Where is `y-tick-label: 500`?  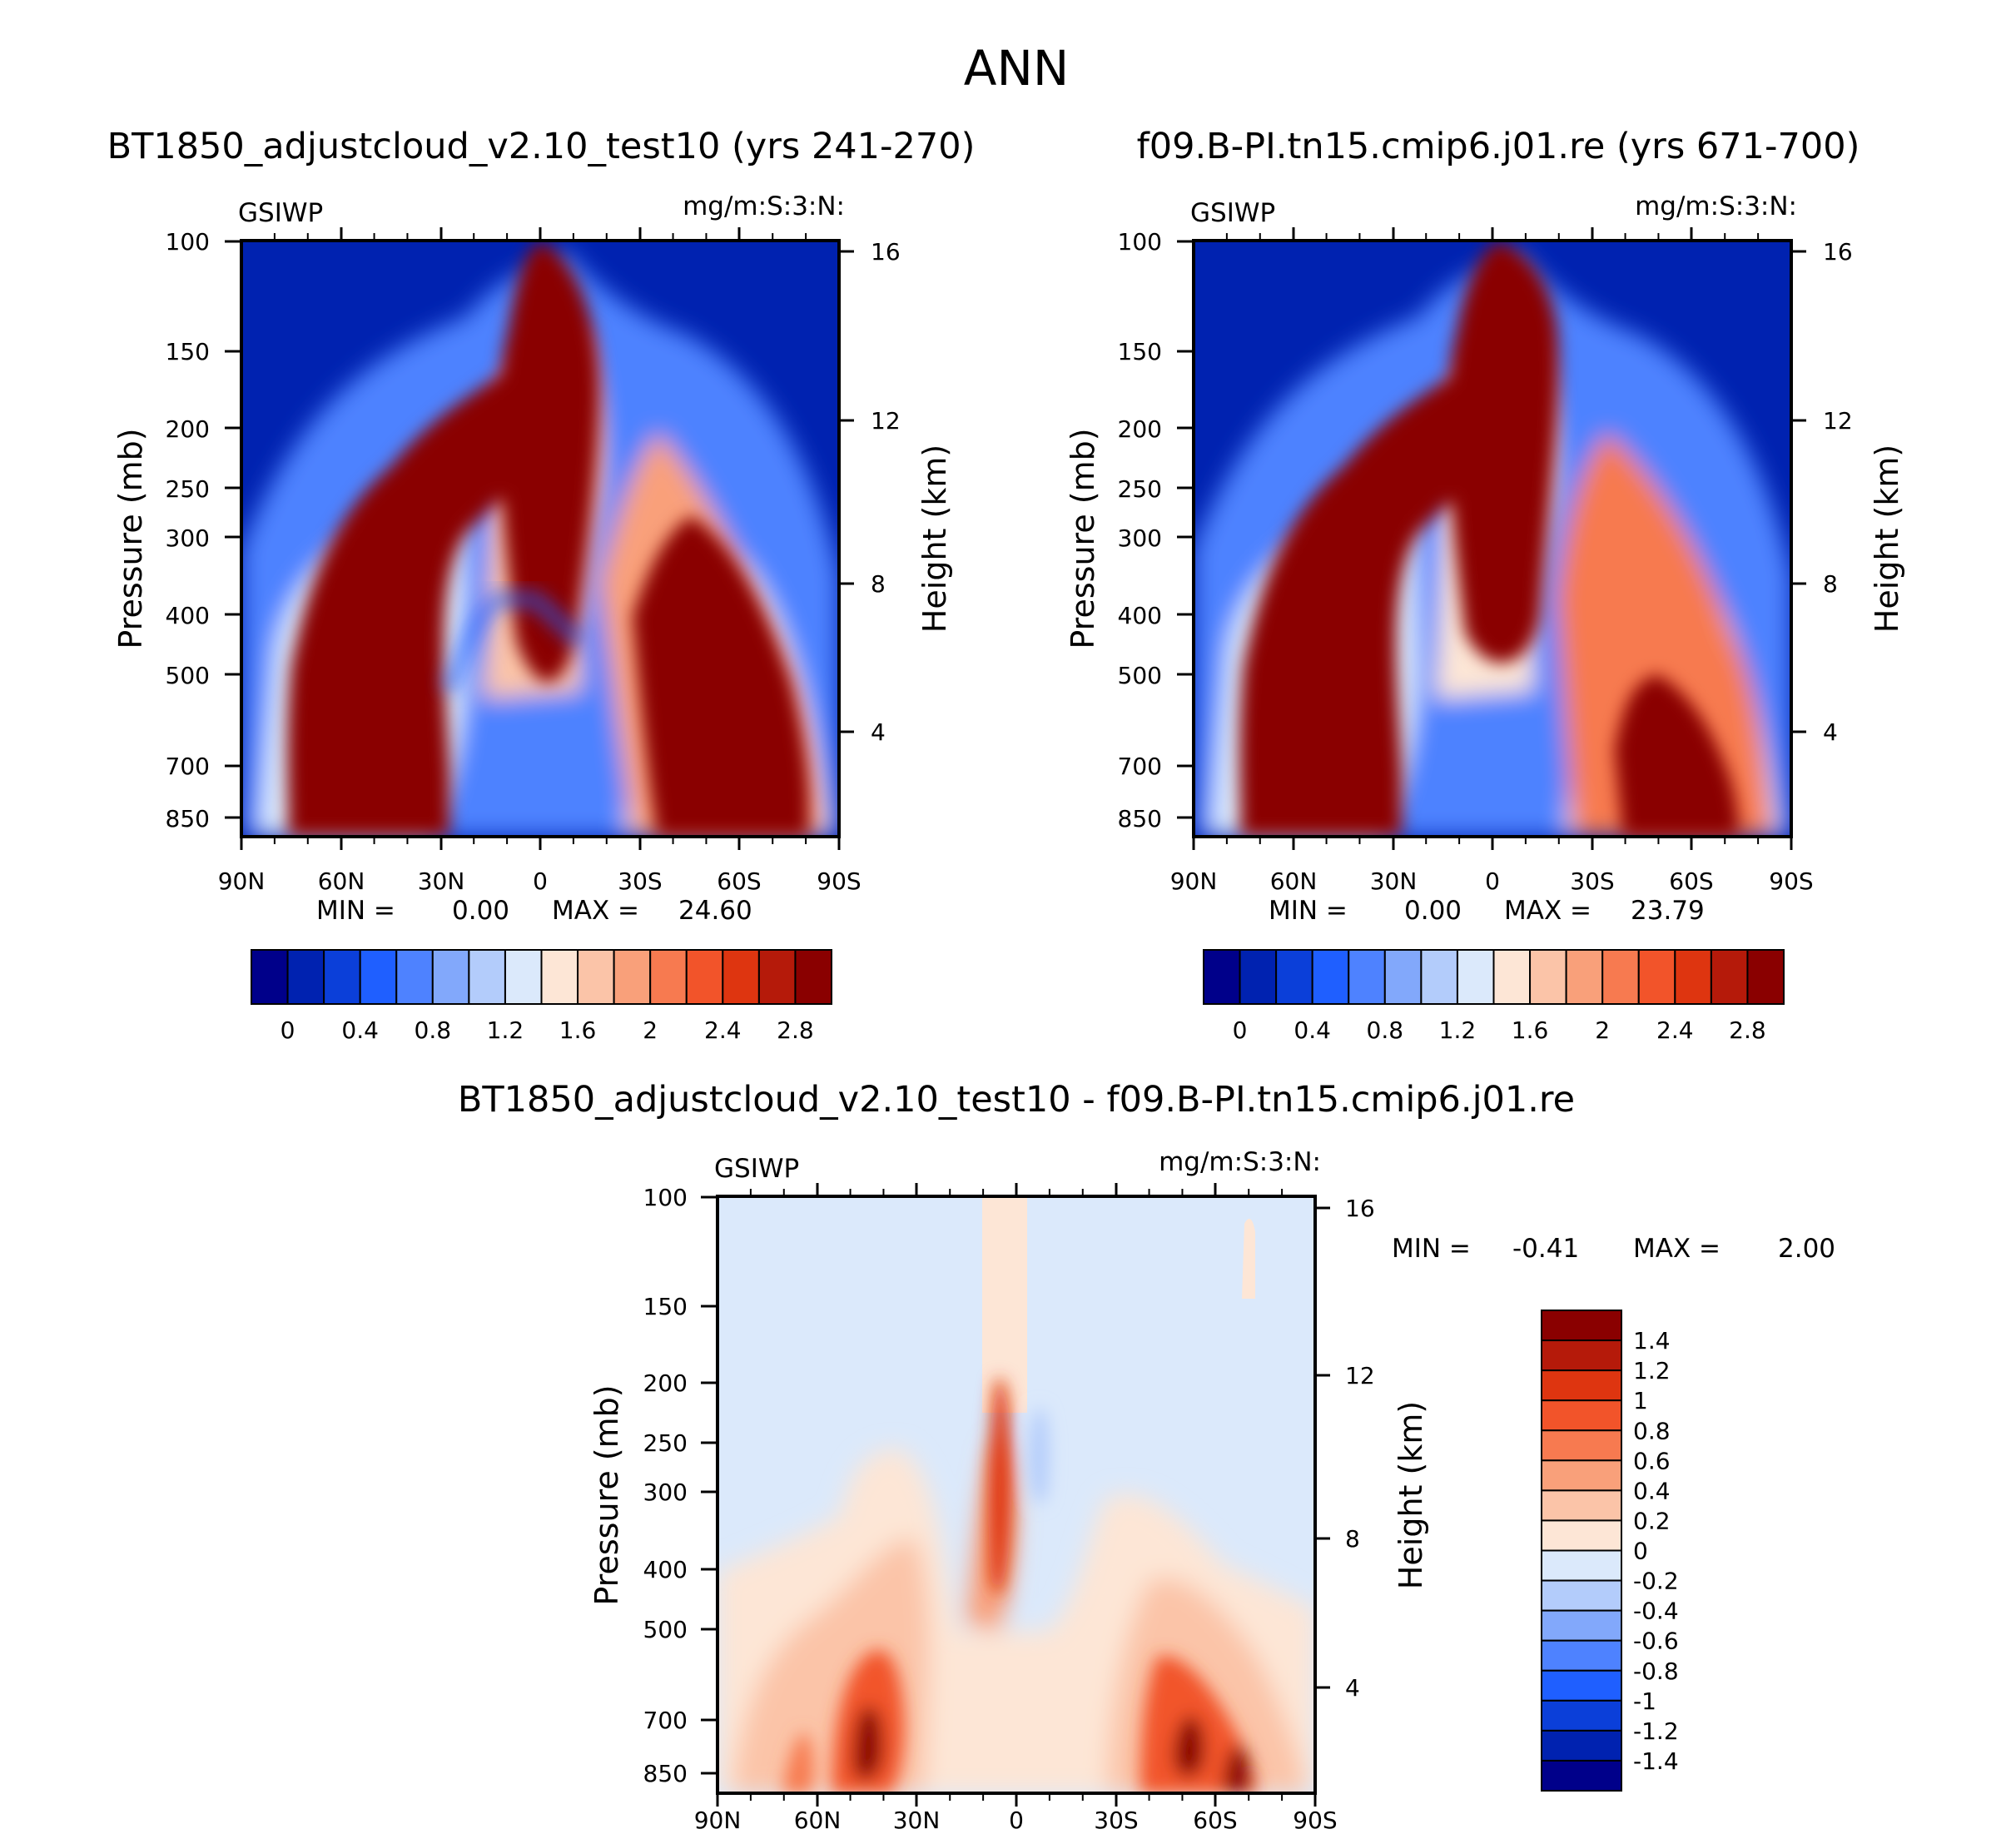
y-tick-label: 500 is located at coordinates (188, 675).